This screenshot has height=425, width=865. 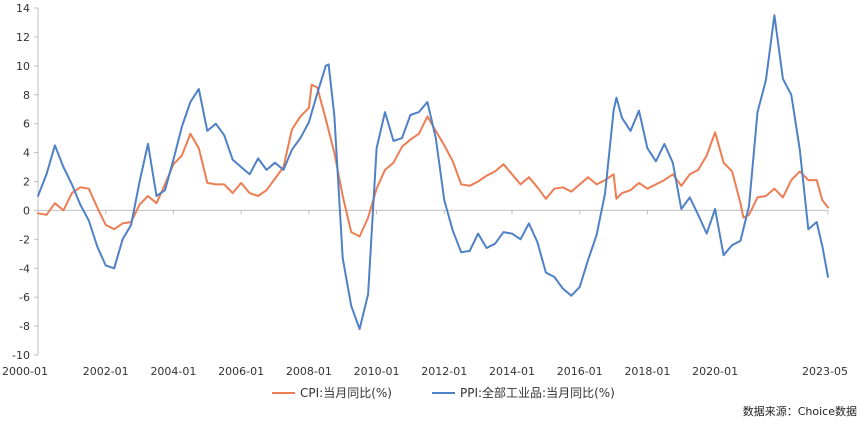 What do you see at coordinates (26, 124) in the screenshot?
I see `y-tick-label: 6` at bounding box center [26, 124].